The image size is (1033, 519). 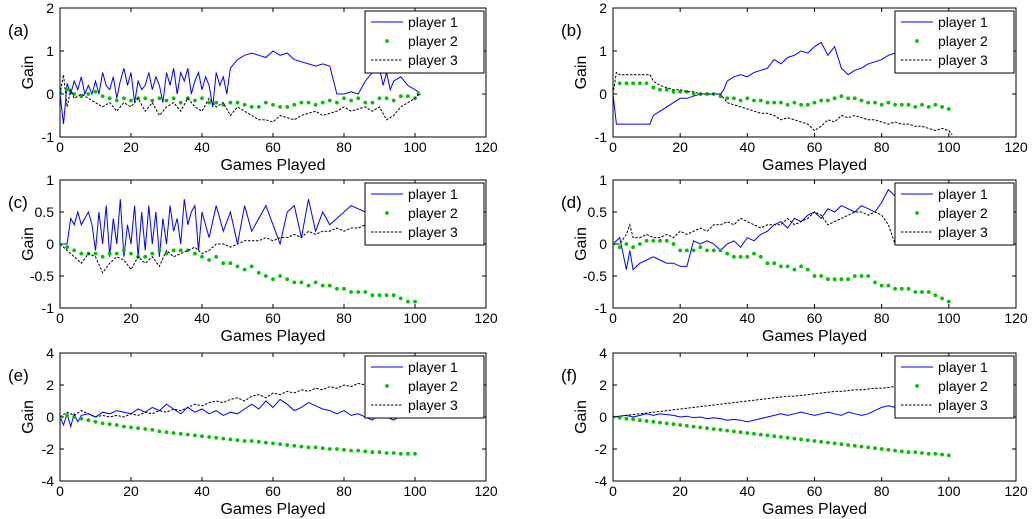 I want to click on x-tick-label: 0, so click(x=60, y=147).